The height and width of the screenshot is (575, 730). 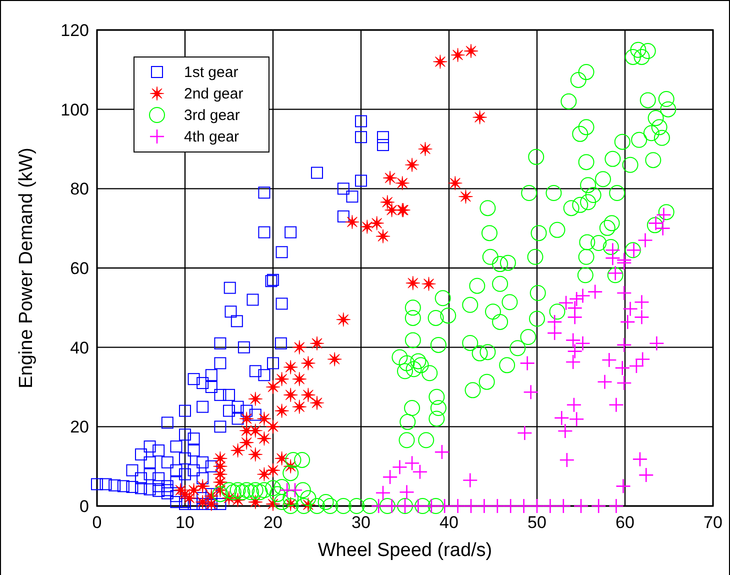 I want to click on y-tick-label: 0, so click(x=84, y=506).